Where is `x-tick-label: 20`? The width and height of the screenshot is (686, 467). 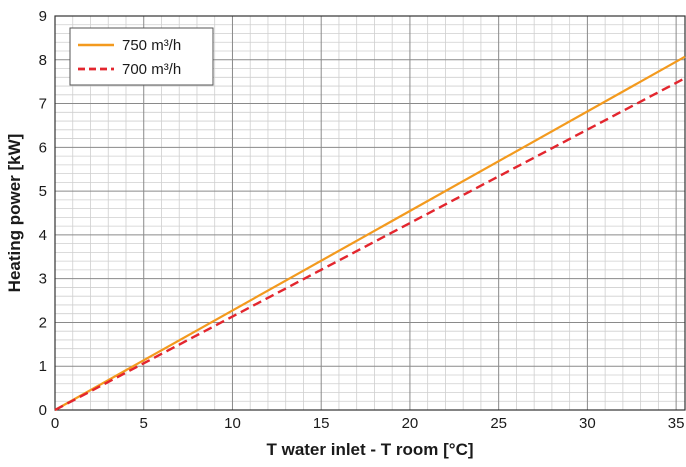 x-tick-label: 20 is located at coordinates (410, 423).